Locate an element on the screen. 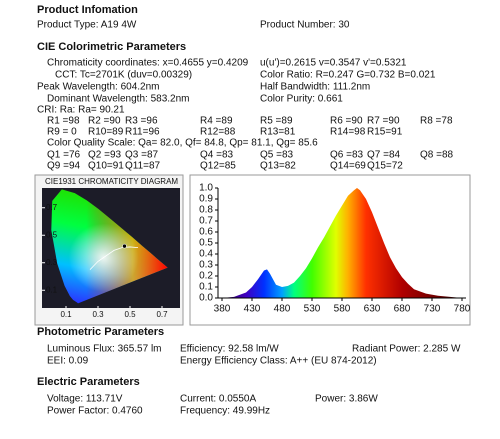  index-value: Q8 =88 is located at coordinates (437, 155).